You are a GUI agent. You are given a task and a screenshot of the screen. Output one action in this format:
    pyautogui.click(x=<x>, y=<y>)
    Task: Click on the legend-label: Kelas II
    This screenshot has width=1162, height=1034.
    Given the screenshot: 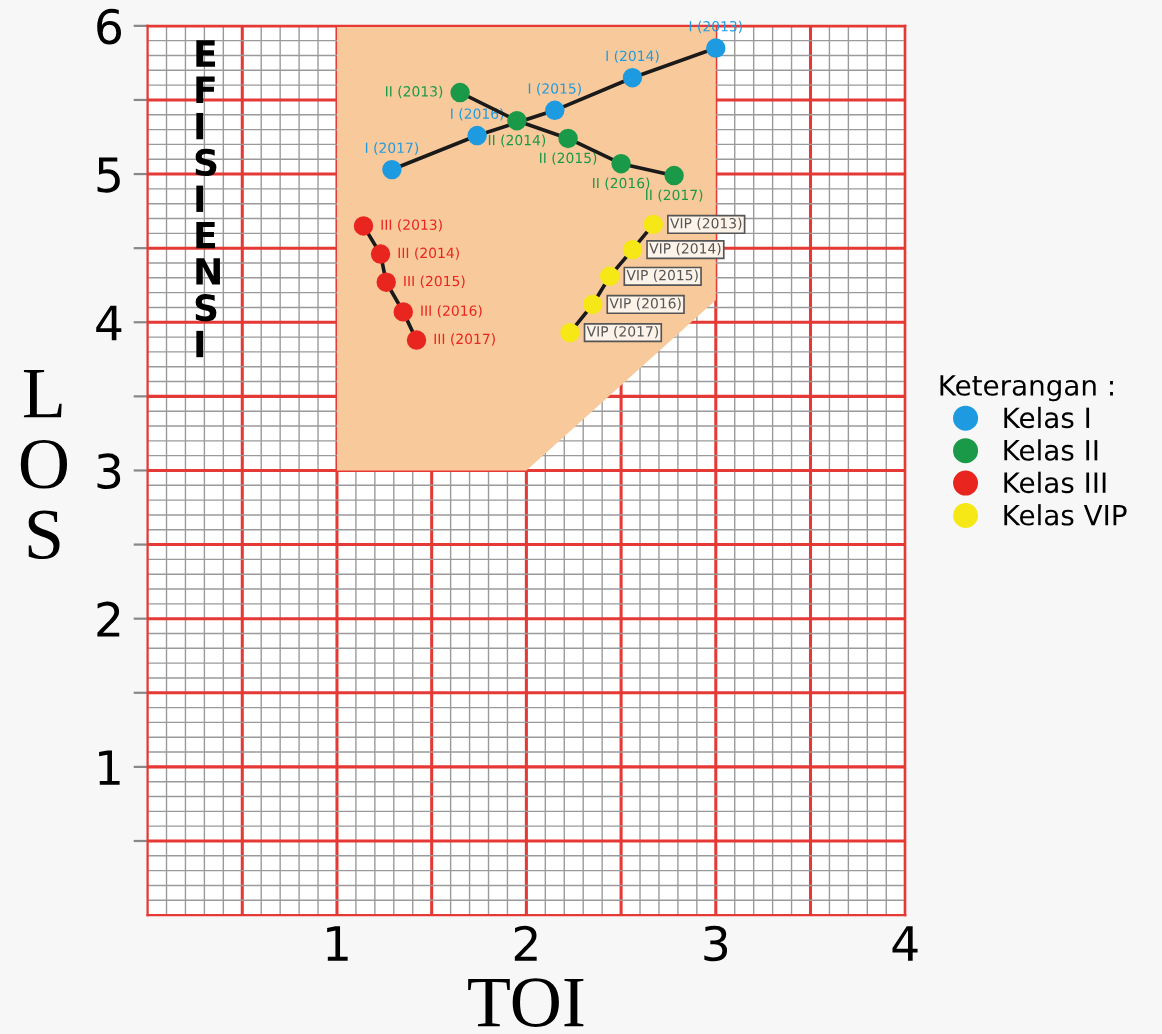 What is the action you would take?
    pyautogui.click(x=1051, y=450)
    